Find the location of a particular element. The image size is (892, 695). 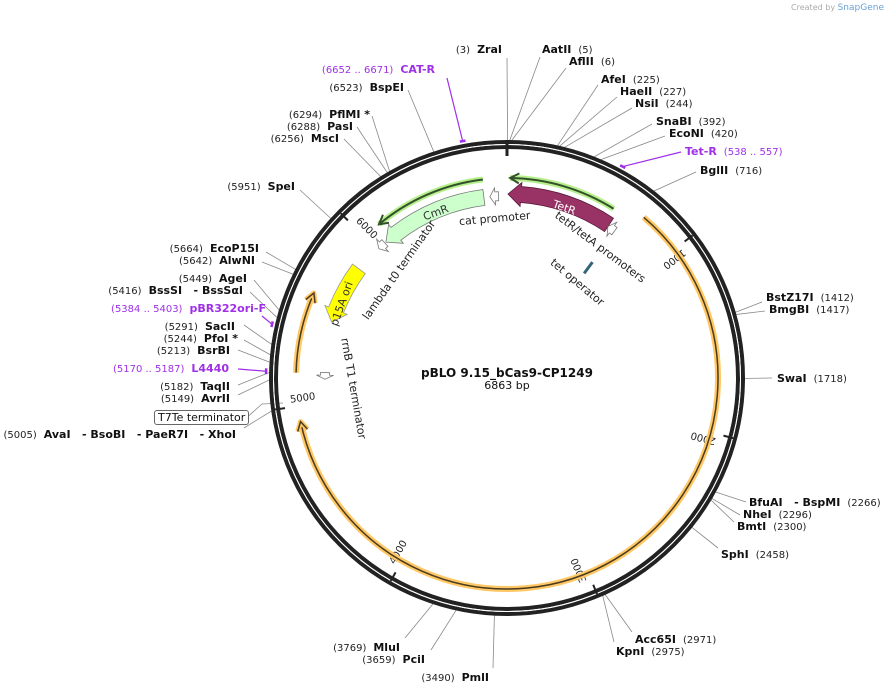

site-aflii-leader-line is located at coordinates (537, 106).